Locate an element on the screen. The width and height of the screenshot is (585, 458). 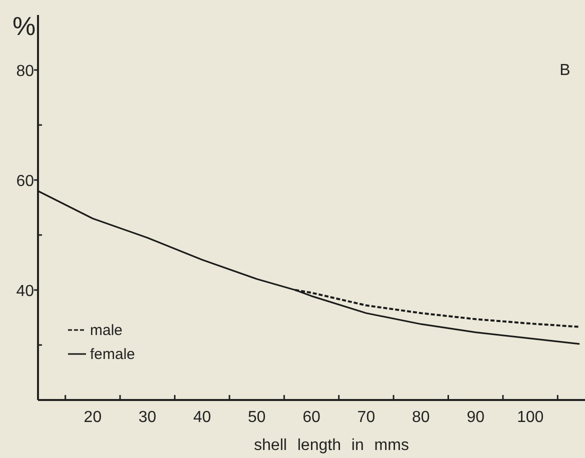
x-tick-label: 50 is located at coordinates (257, 417).